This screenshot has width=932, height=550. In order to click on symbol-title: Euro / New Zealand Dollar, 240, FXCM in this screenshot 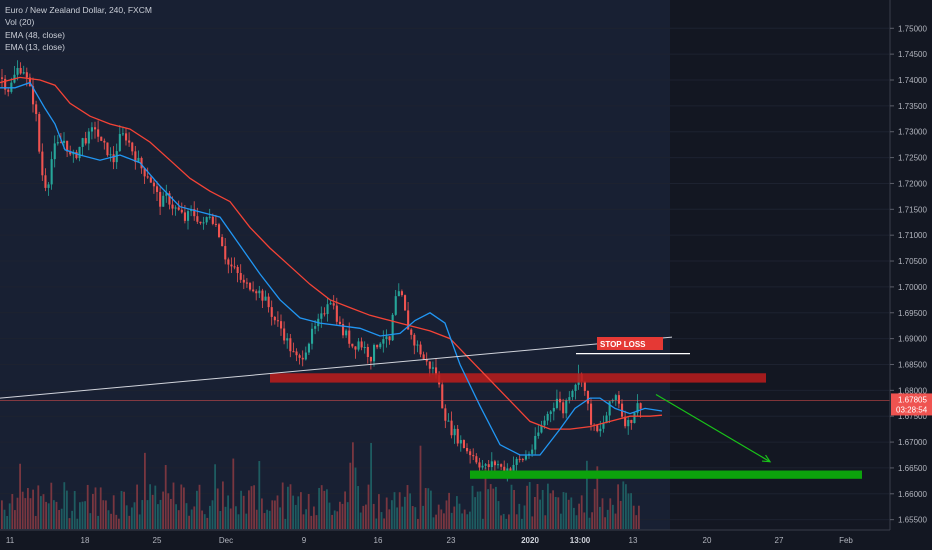, I will do `click(78, 10)`.